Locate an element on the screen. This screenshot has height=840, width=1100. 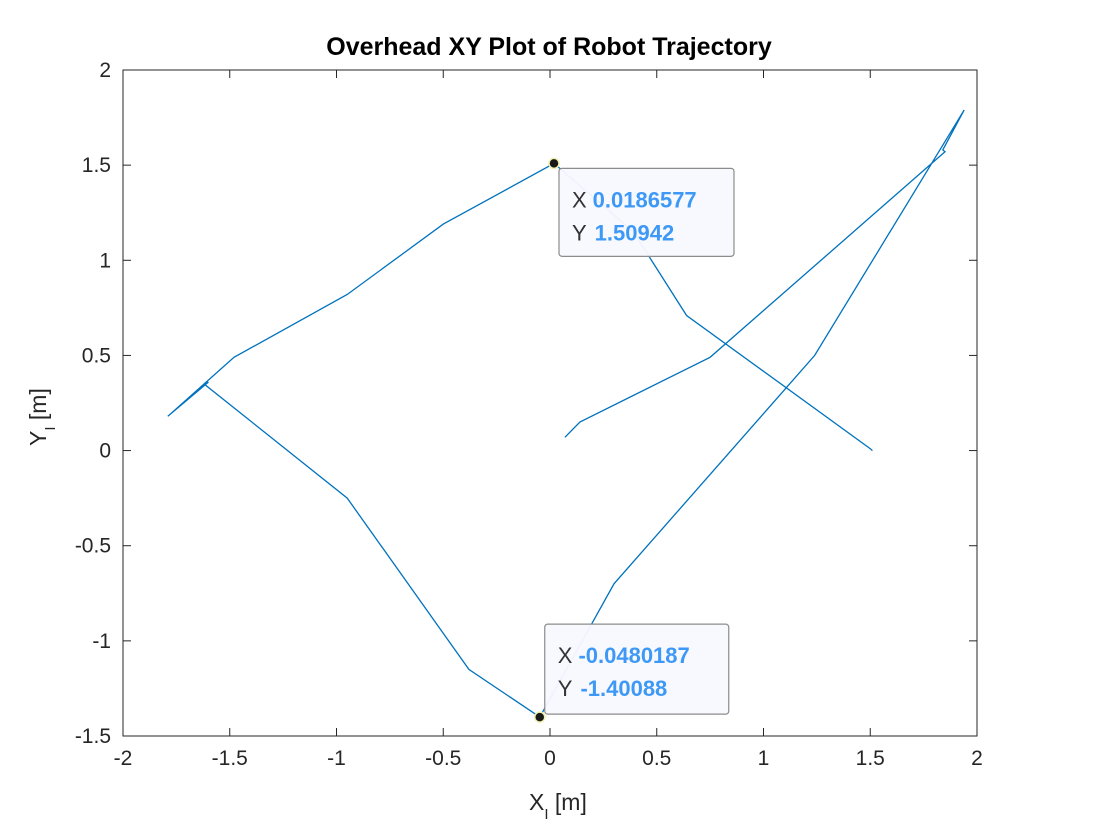
x-axis-label-main: X is located at coordinates (536, 802).